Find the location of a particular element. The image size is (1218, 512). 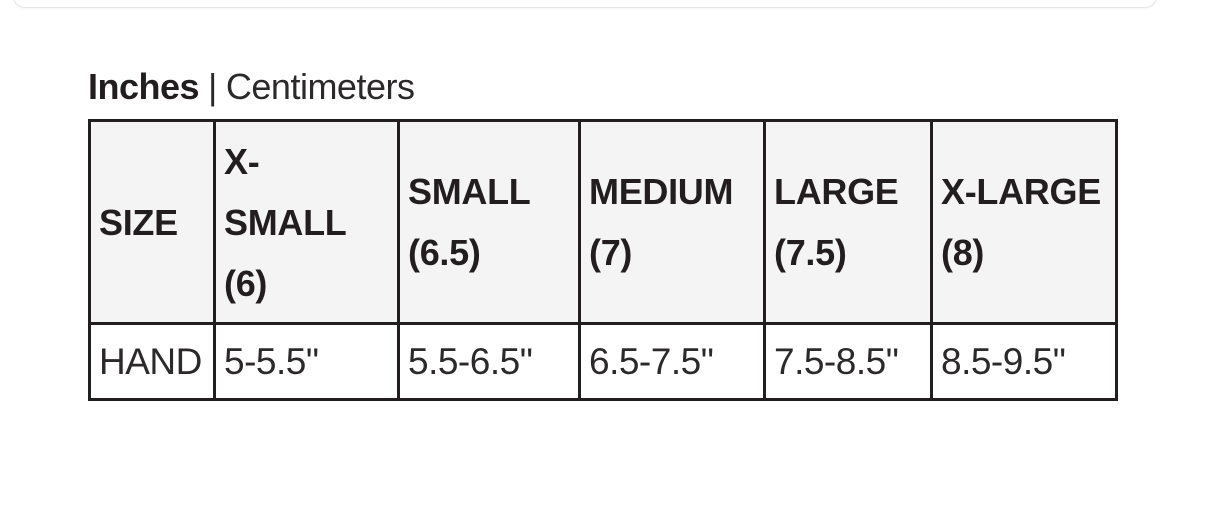

row-label-hand: HAND is located at coordinates (152, 361).